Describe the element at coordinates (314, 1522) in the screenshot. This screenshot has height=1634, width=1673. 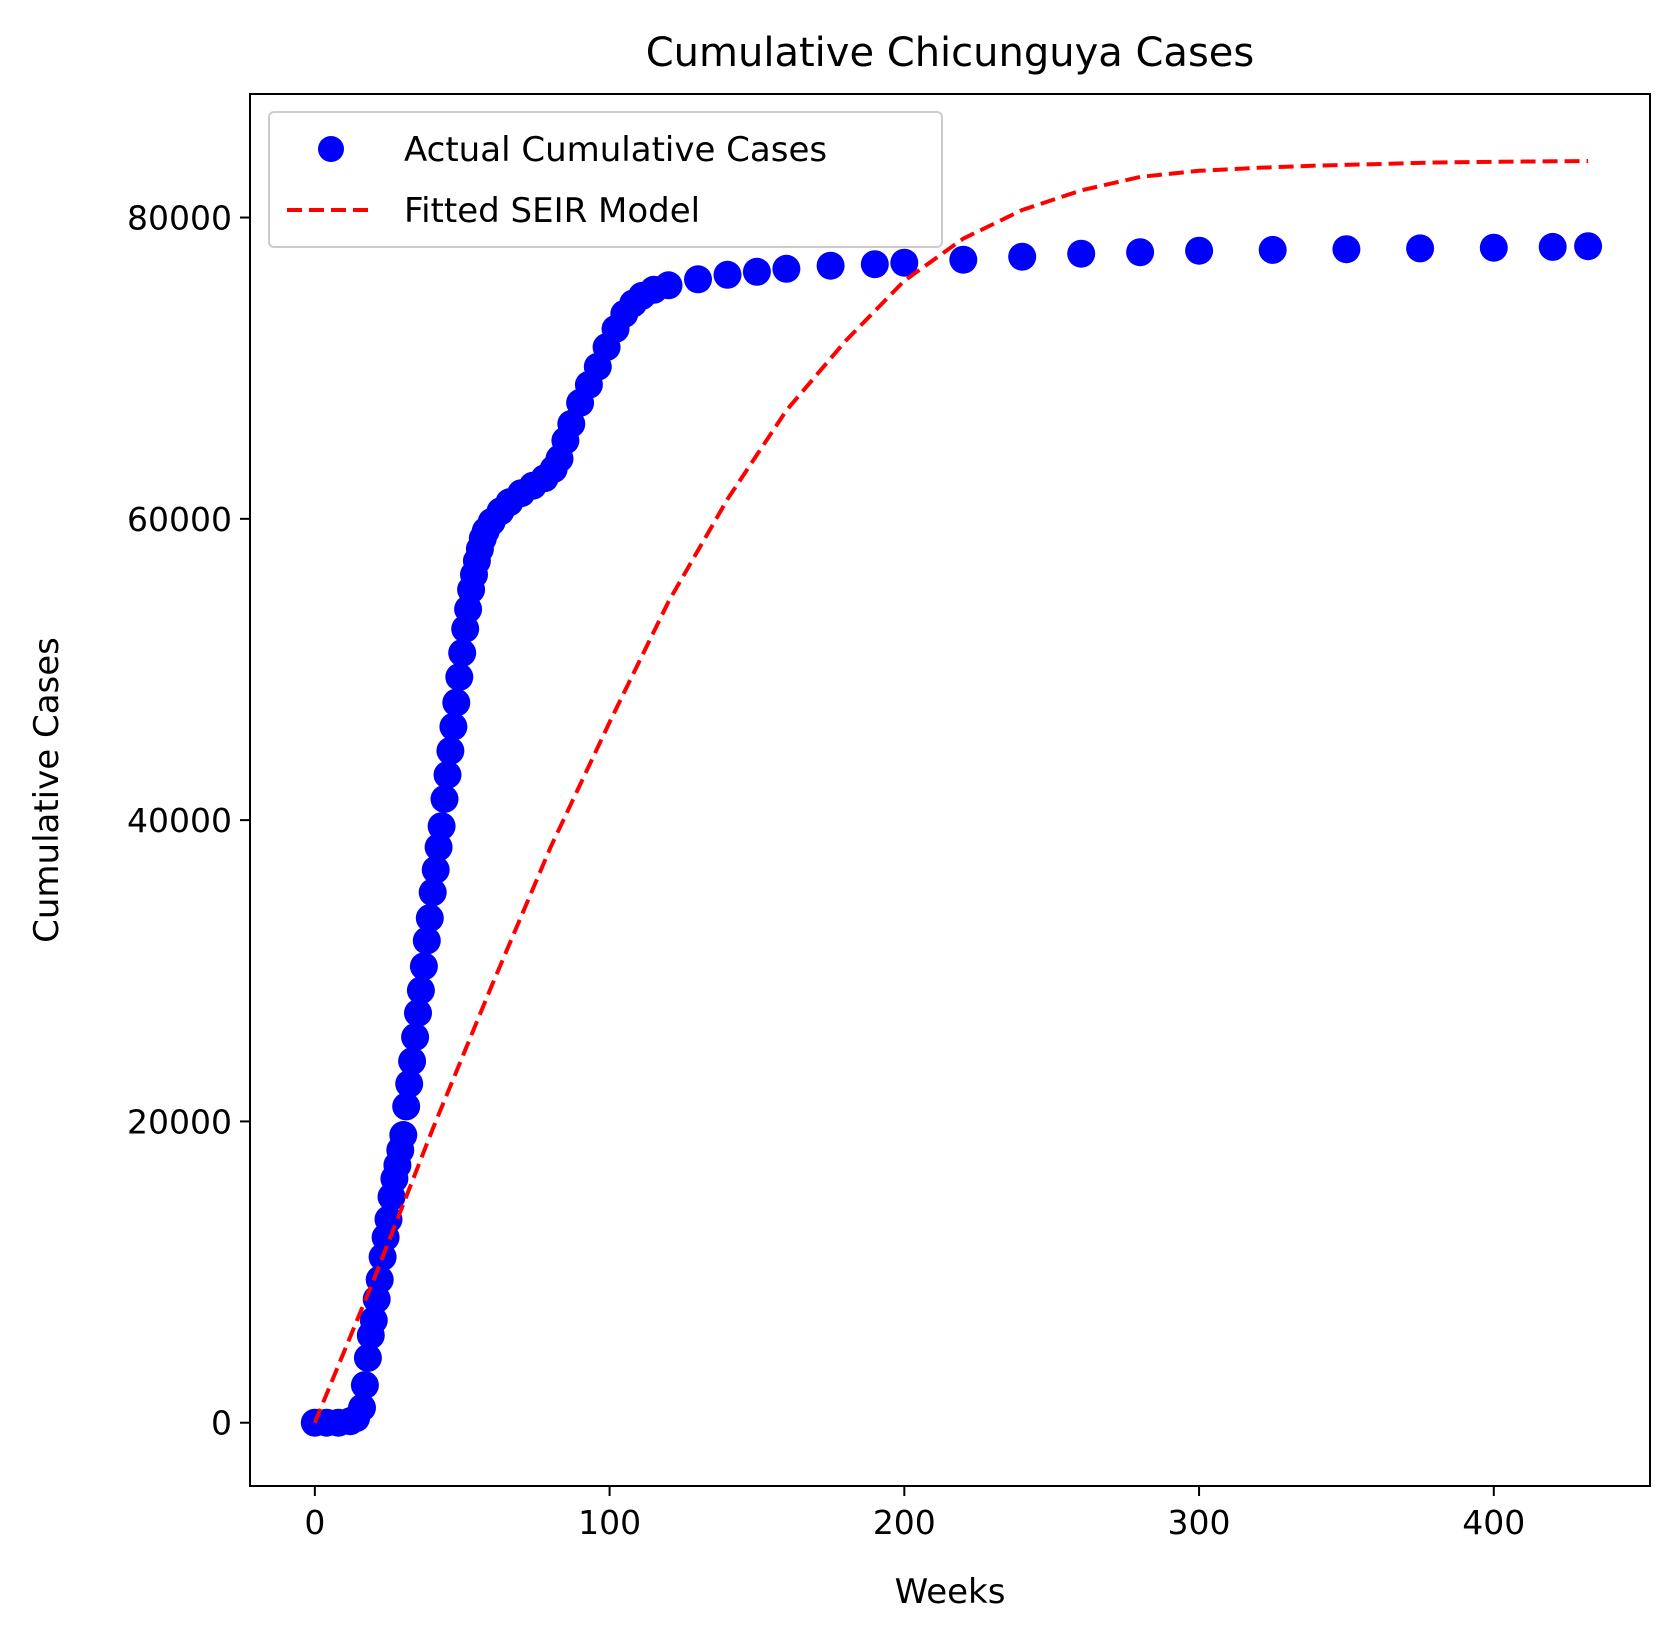
I see `x-tick-label: 0` at that location.